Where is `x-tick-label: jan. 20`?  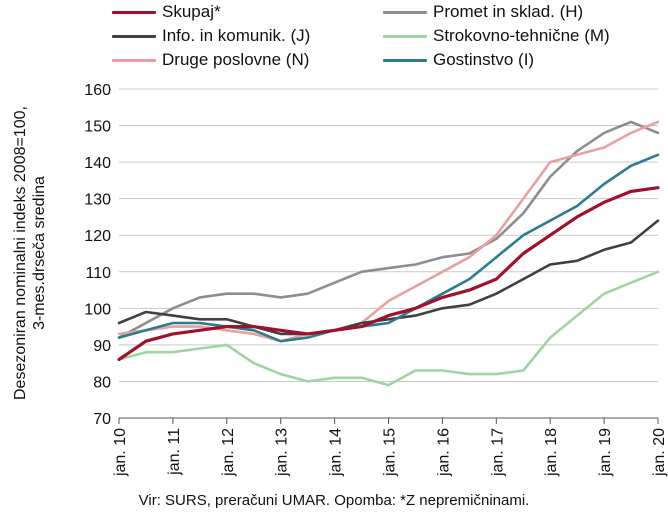
x-tick-label: jan. 20 is located at coordinates (659, 452).